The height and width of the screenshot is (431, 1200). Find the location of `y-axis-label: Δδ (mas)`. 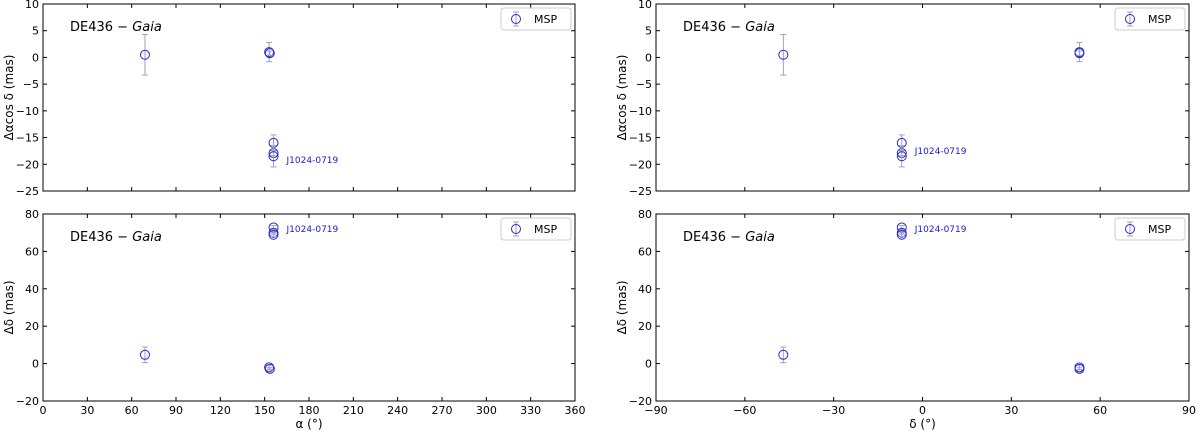

y-axis-label: Δδ (mas) is located at coordinates (622, 307).